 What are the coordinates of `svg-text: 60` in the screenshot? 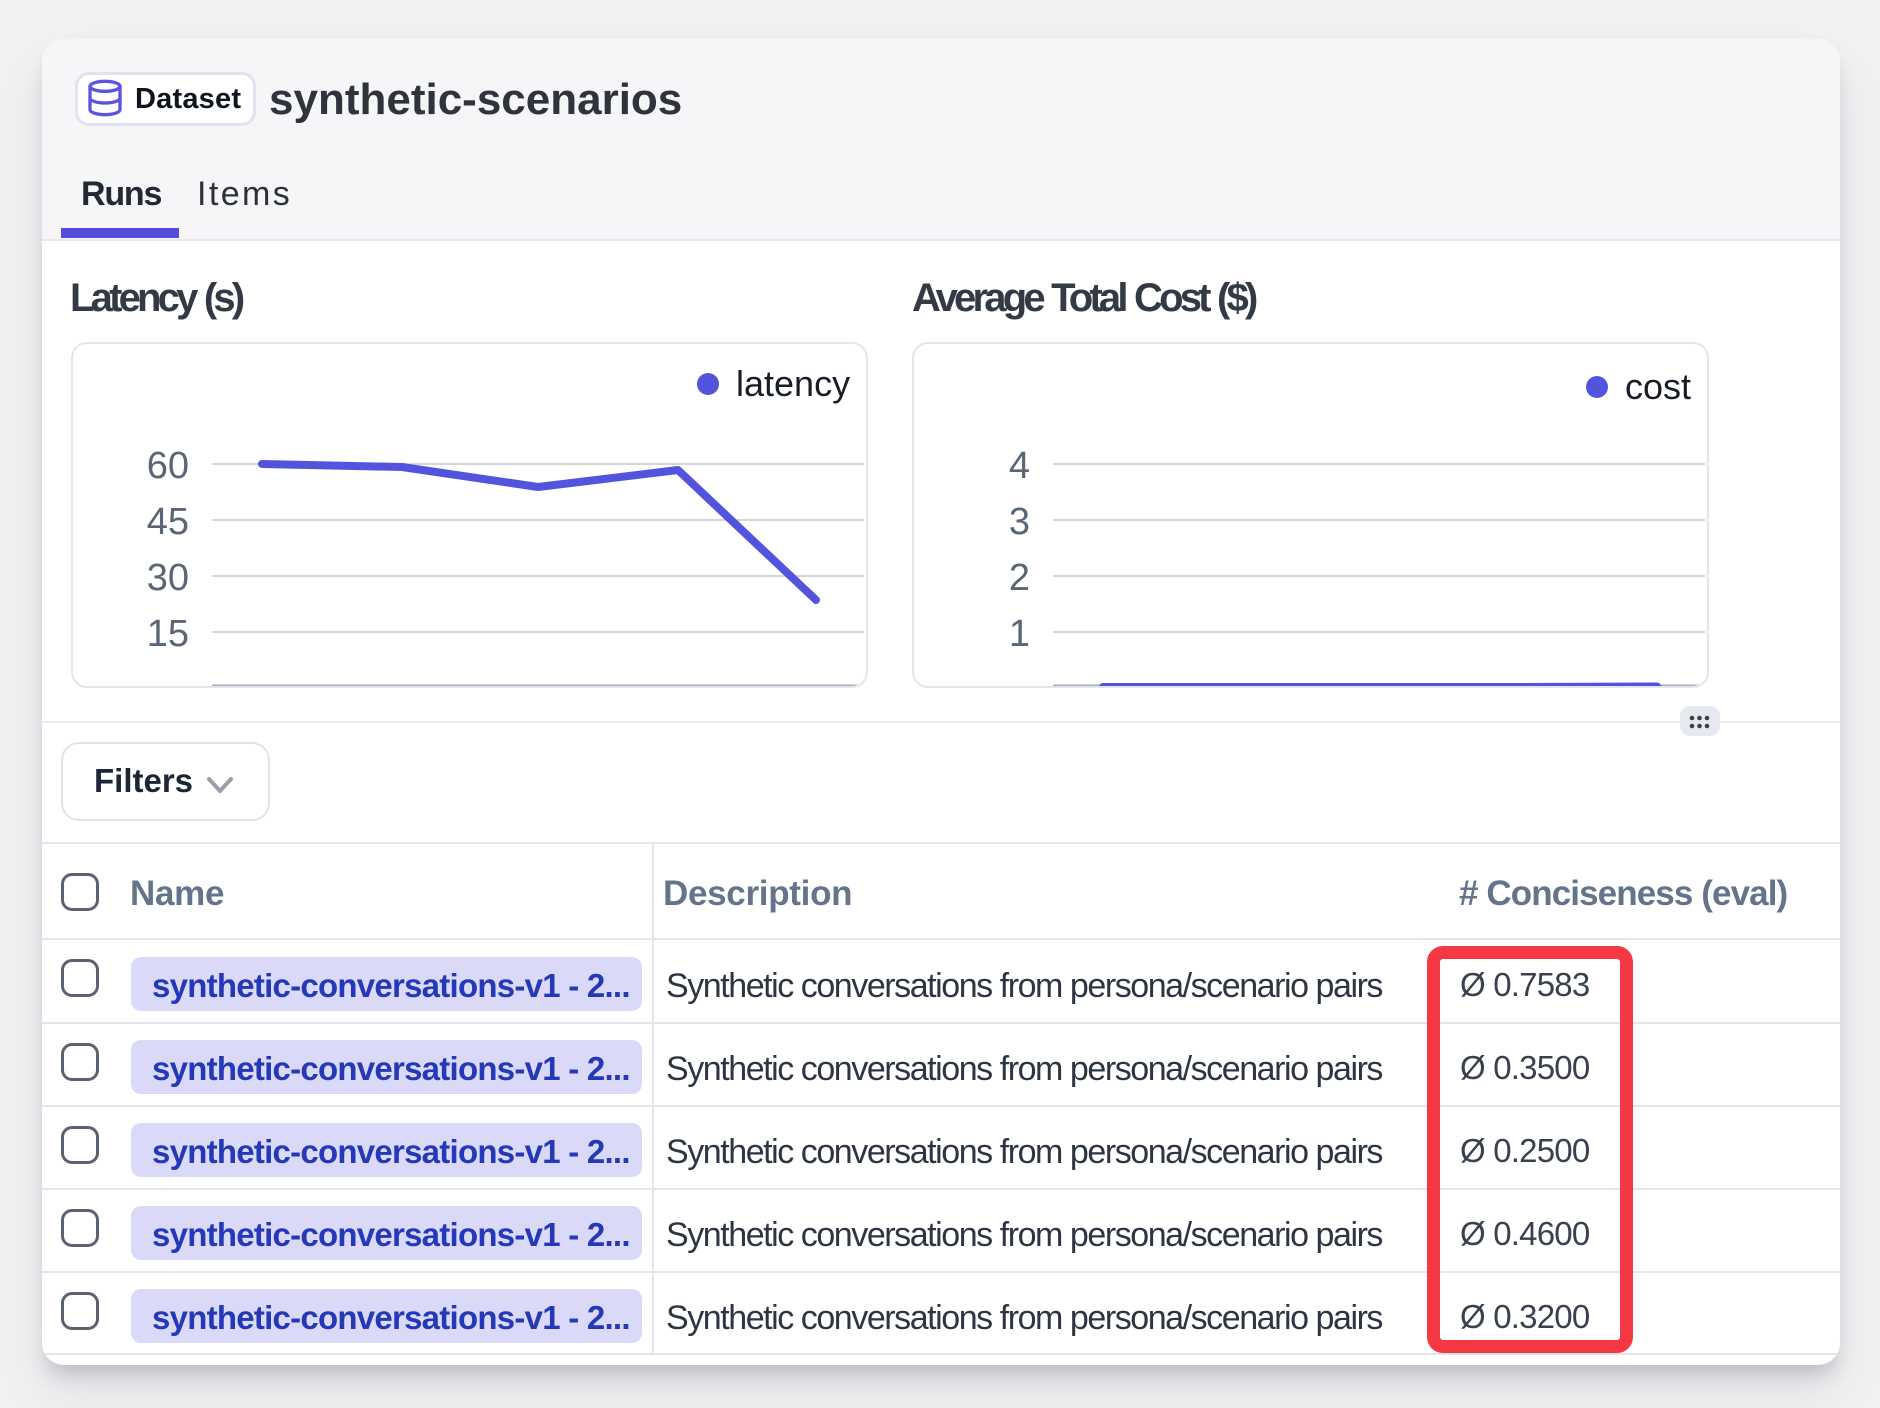 It's located at (168, 466).